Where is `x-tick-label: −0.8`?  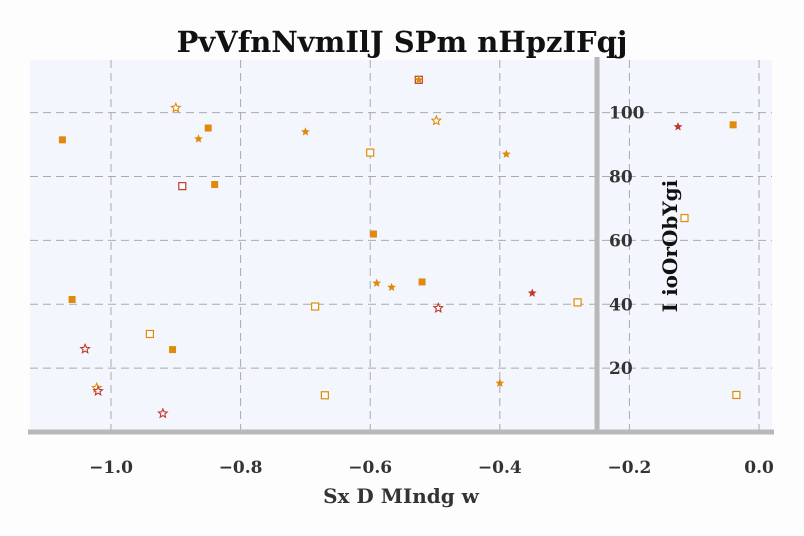
x-tick-label: −0.8 is located at coordinates (241, 468).